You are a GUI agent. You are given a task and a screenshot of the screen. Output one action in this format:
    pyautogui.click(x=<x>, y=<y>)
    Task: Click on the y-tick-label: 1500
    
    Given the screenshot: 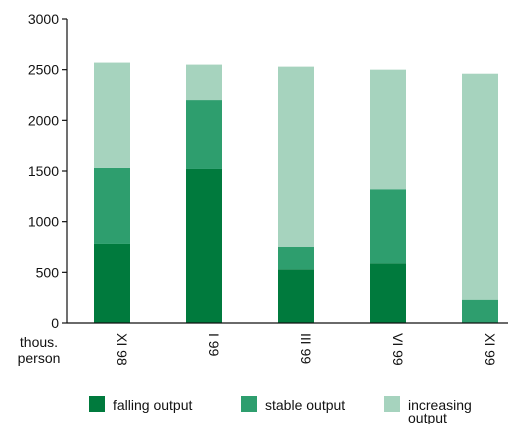 What is the action you would take?
    pyautogui.click(x=43, y=171)
    